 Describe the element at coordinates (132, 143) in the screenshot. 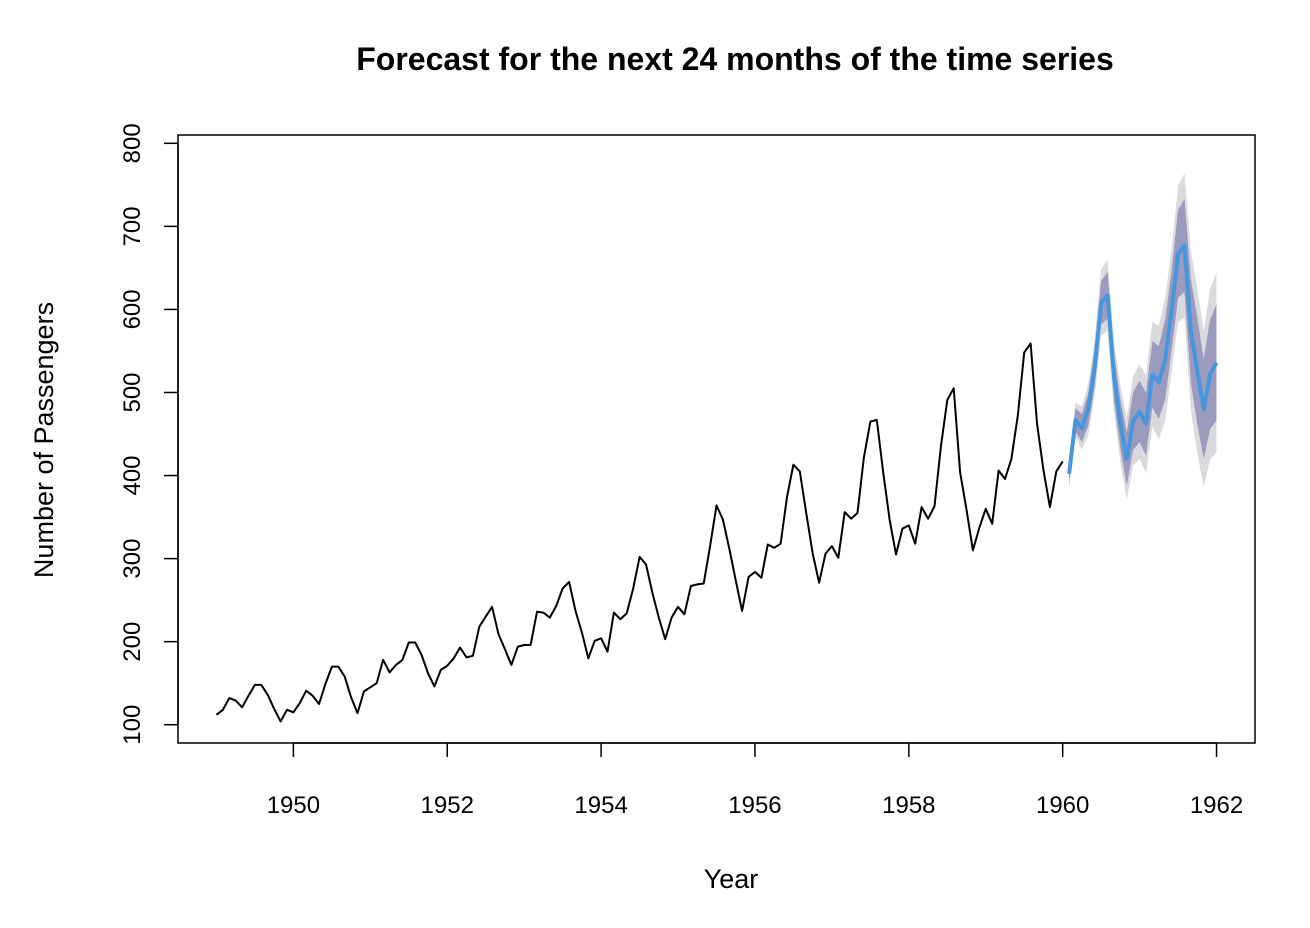

I see `y-tick-label: 800` at that location.